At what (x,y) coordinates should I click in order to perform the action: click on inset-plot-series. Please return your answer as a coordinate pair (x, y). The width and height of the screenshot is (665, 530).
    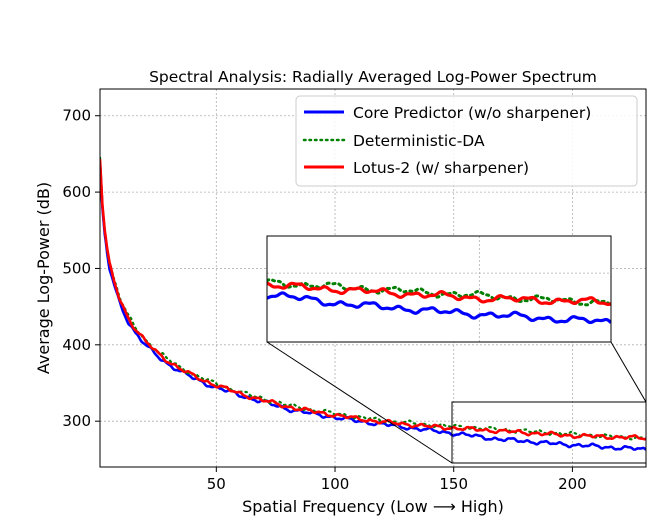
    Looking at the image, I should click on (439, 301).